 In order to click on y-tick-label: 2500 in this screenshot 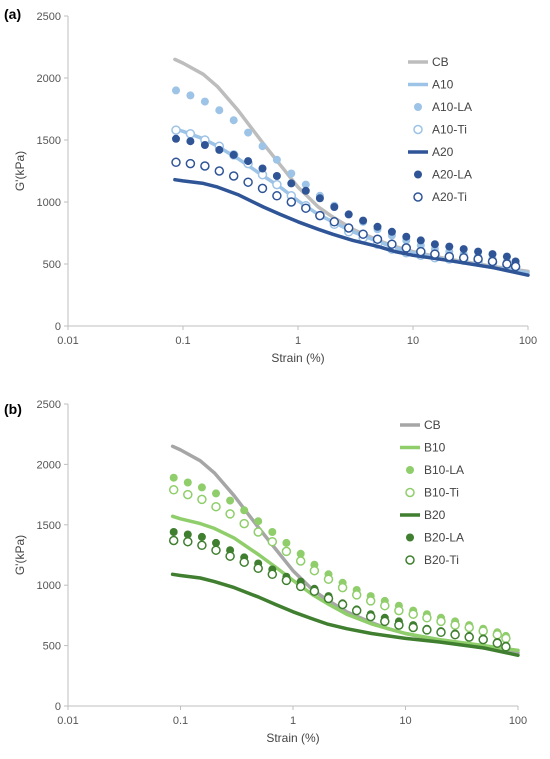, I will do `click(49, 17)`.